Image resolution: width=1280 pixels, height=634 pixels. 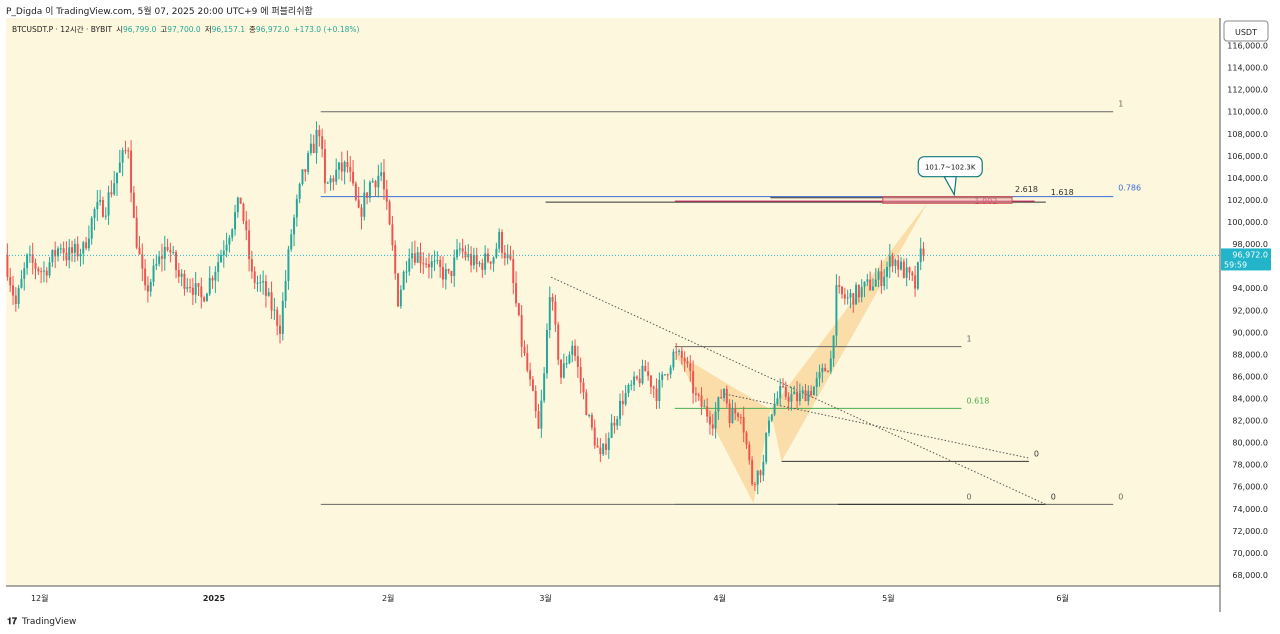 I want to click on y-tick-label: 70,000.0, so click(x=1250, y=553).